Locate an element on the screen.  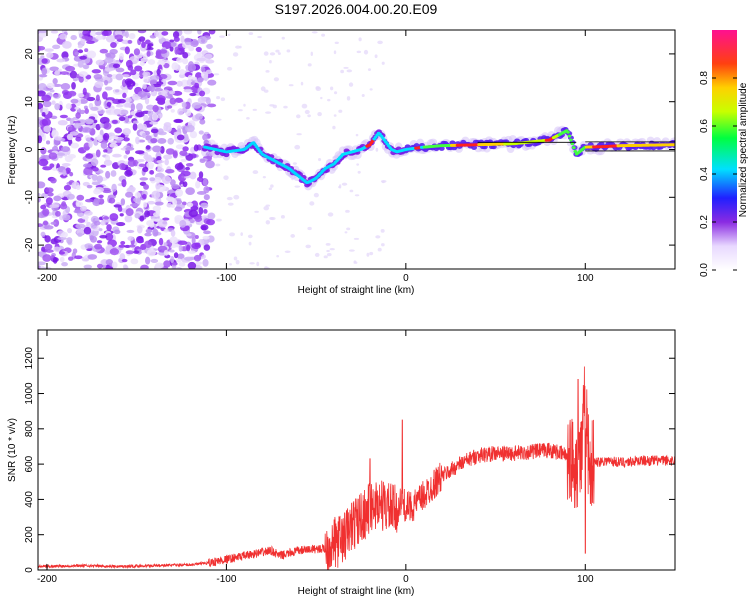
spectrogram-x-tick-label: -200 is located at coordinates (47, 278).